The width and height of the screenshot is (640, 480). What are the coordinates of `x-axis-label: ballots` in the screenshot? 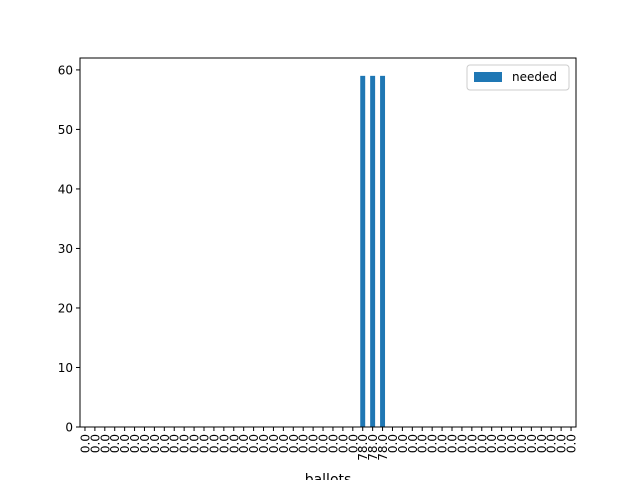 It's located at (328, 476).